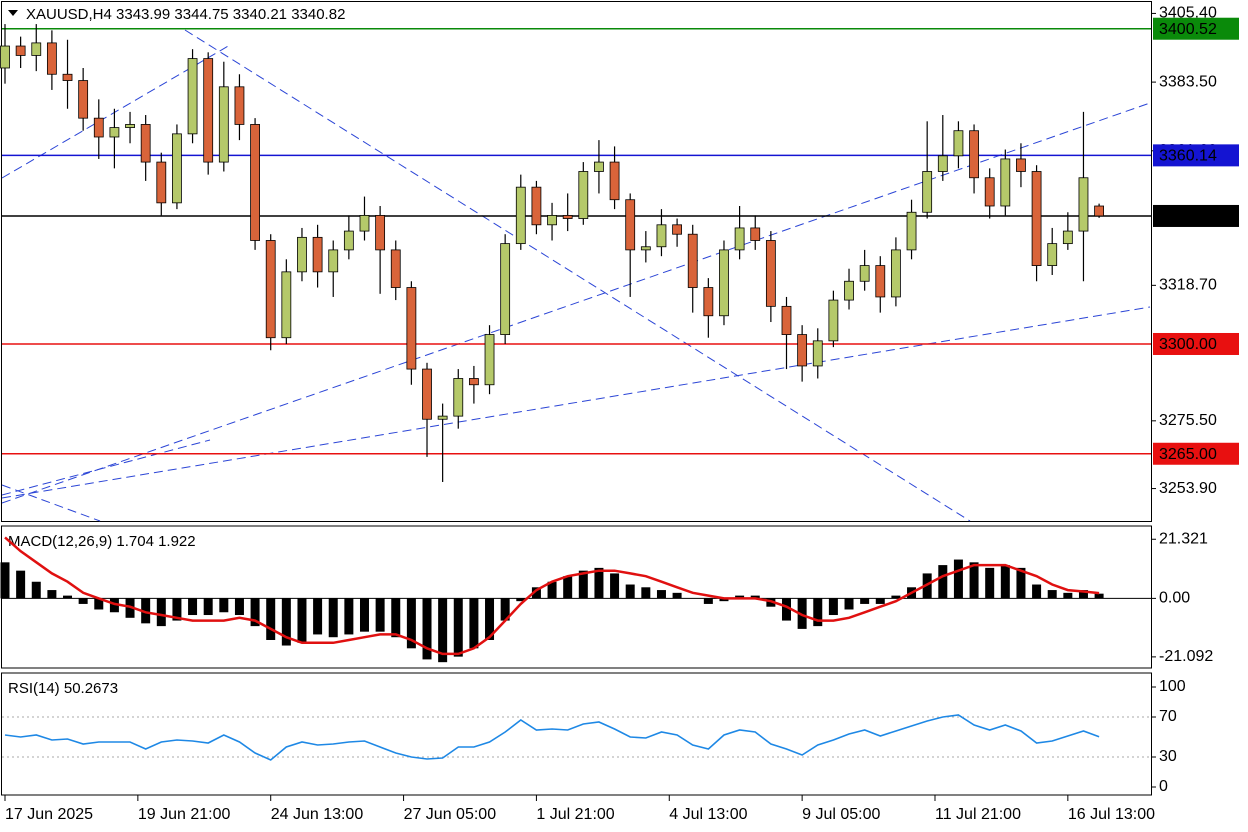 The image size is (1248, 832). Describe the element at coordinates (106, 467) in the screenshot. I see `trendline` at that location.